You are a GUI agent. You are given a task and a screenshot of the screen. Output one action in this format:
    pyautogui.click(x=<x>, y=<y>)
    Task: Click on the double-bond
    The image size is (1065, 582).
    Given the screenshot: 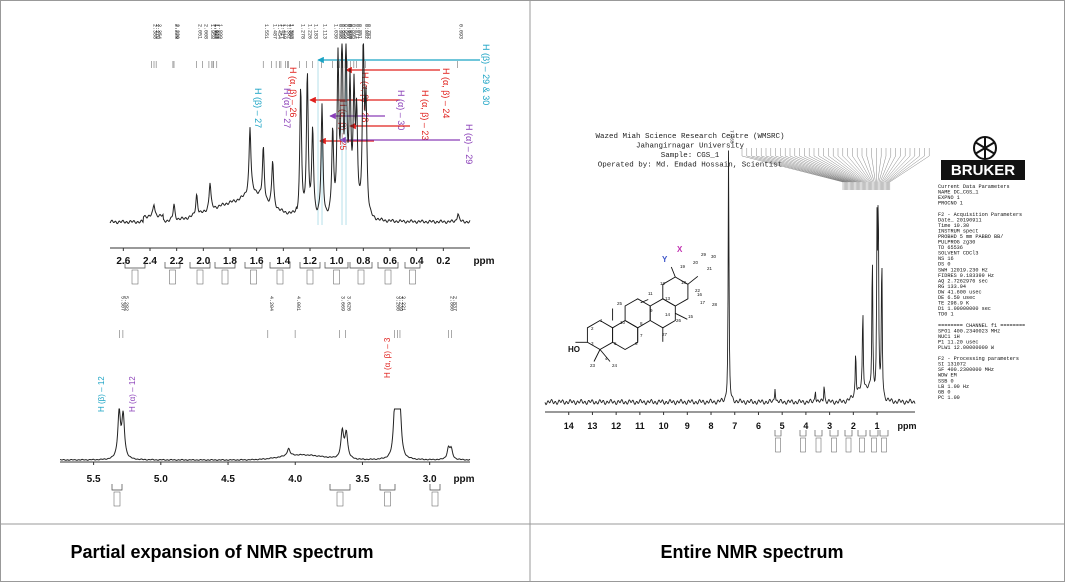 What is the action you would take?
    pyautogui.click(x=644, y=301)
    